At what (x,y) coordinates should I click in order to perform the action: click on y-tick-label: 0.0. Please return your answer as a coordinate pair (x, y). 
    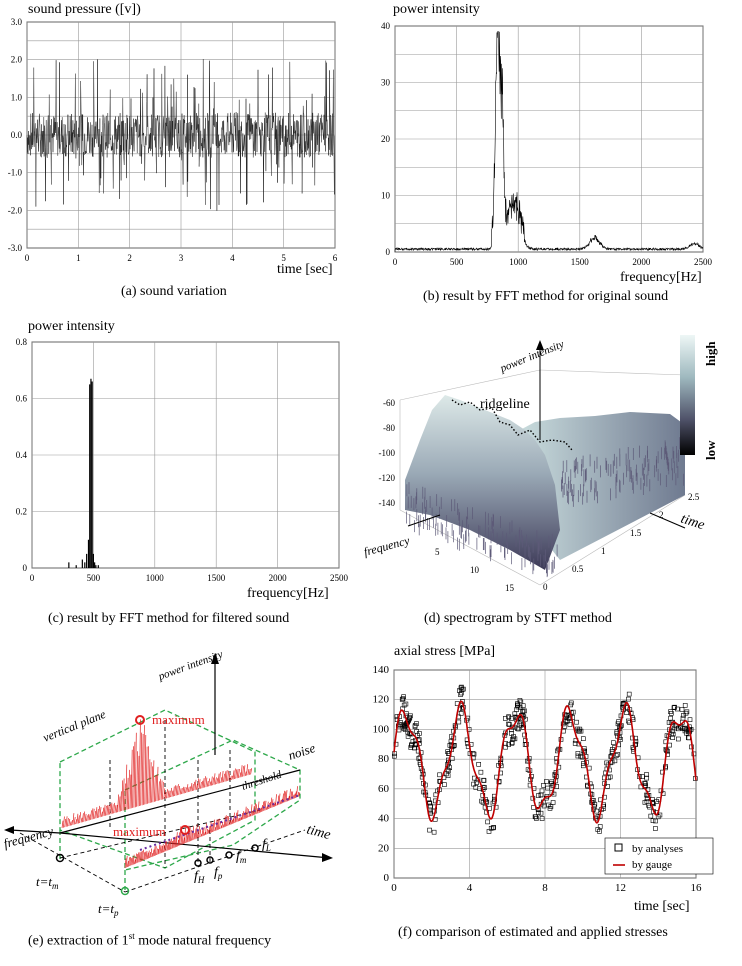
    Looking at the image, I should click on (17, 135).